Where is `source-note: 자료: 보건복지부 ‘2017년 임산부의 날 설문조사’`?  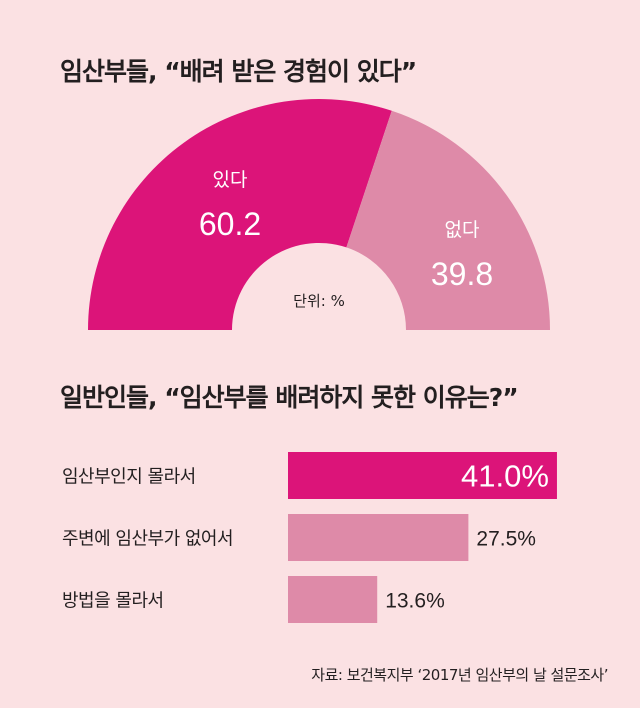
source-note: 자료: 보건복지부 ‘2017년 임산부의 날 설문조사’ is located at coordinates (459, 675).